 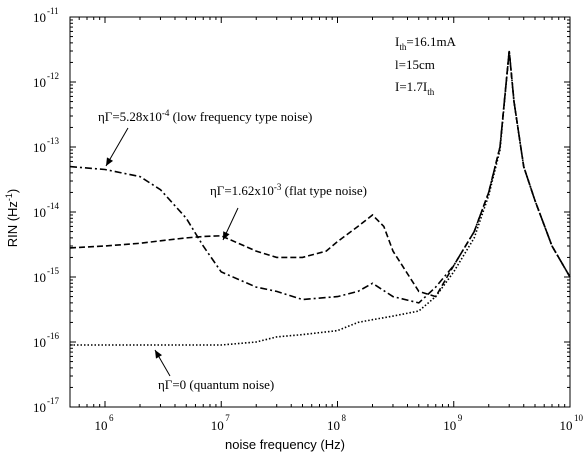 I want to click on y-axis-title: RIN (Hz-1), so click(x=12, y=218).